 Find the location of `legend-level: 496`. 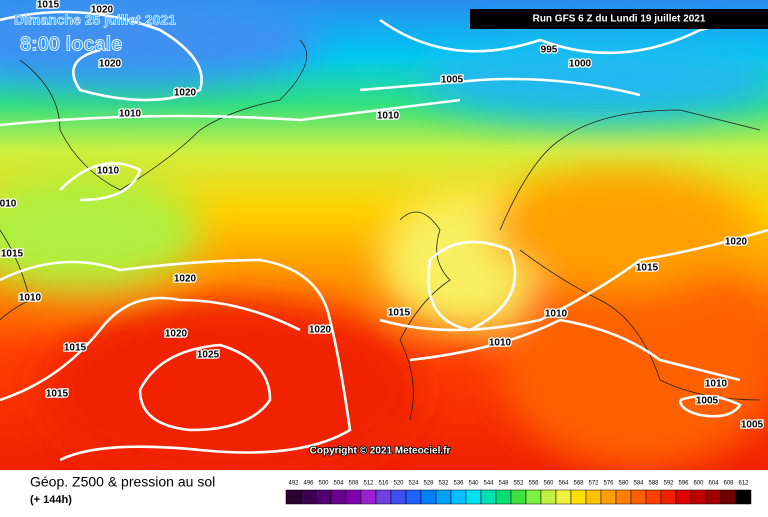

legend-level: 496 is located at coordinates (308, 484).